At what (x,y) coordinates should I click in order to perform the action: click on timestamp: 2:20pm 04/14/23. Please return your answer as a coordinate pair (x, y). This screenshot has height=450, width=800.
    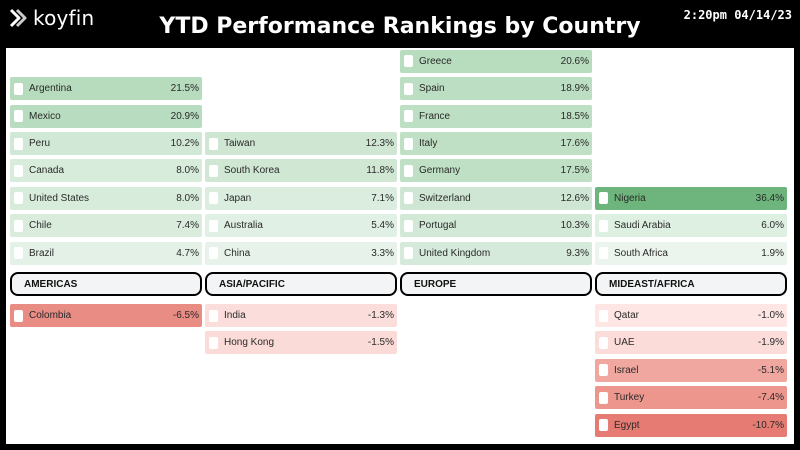
    Looking at the image, I should click on (737, 15).